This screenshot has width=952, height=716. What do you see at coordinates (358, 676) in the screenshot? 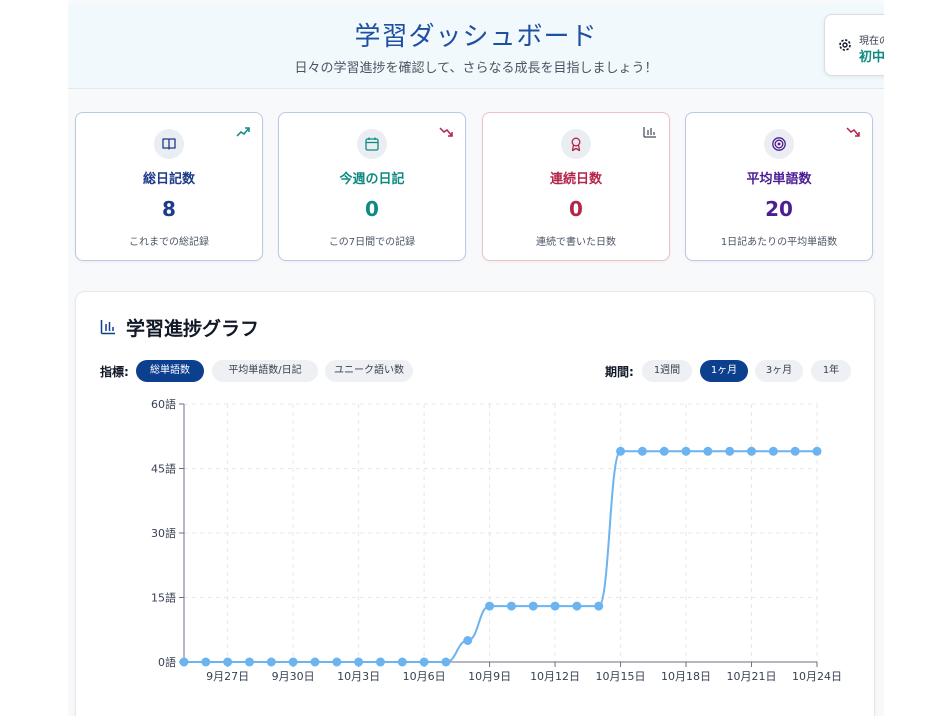
I see `x-tick-label: 10月3日` at bounding box center [358, 676].